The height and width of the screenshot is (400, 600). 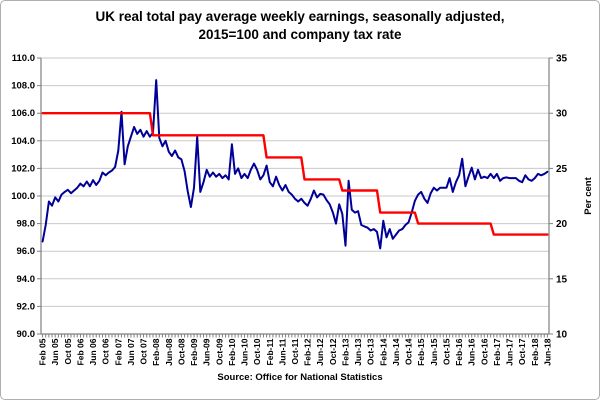 I want to click on x-tick-label: Jun 05, so click(x=55, y=351).